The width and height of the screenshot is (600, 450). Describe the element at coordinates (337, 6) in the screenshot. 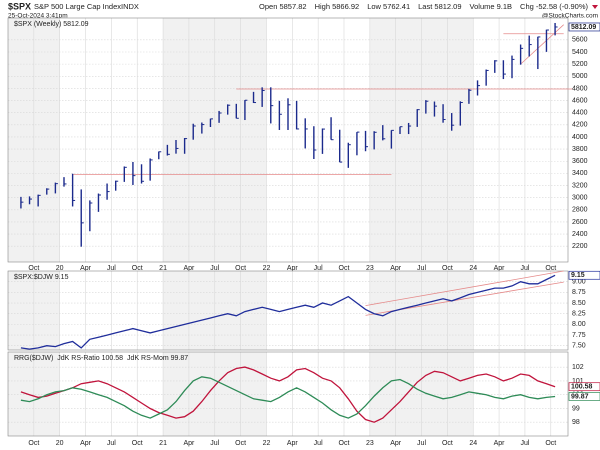

I see `quote-item: High 5866.92` at that location.